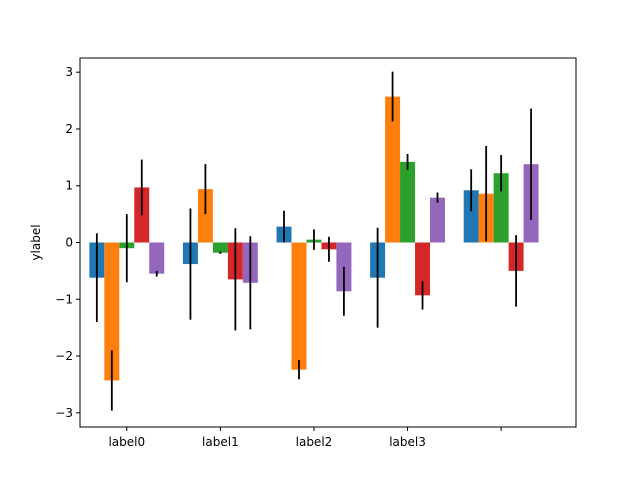 The image size is (640, 480). I want to click on bar-s4-c0, so click(157, 258).